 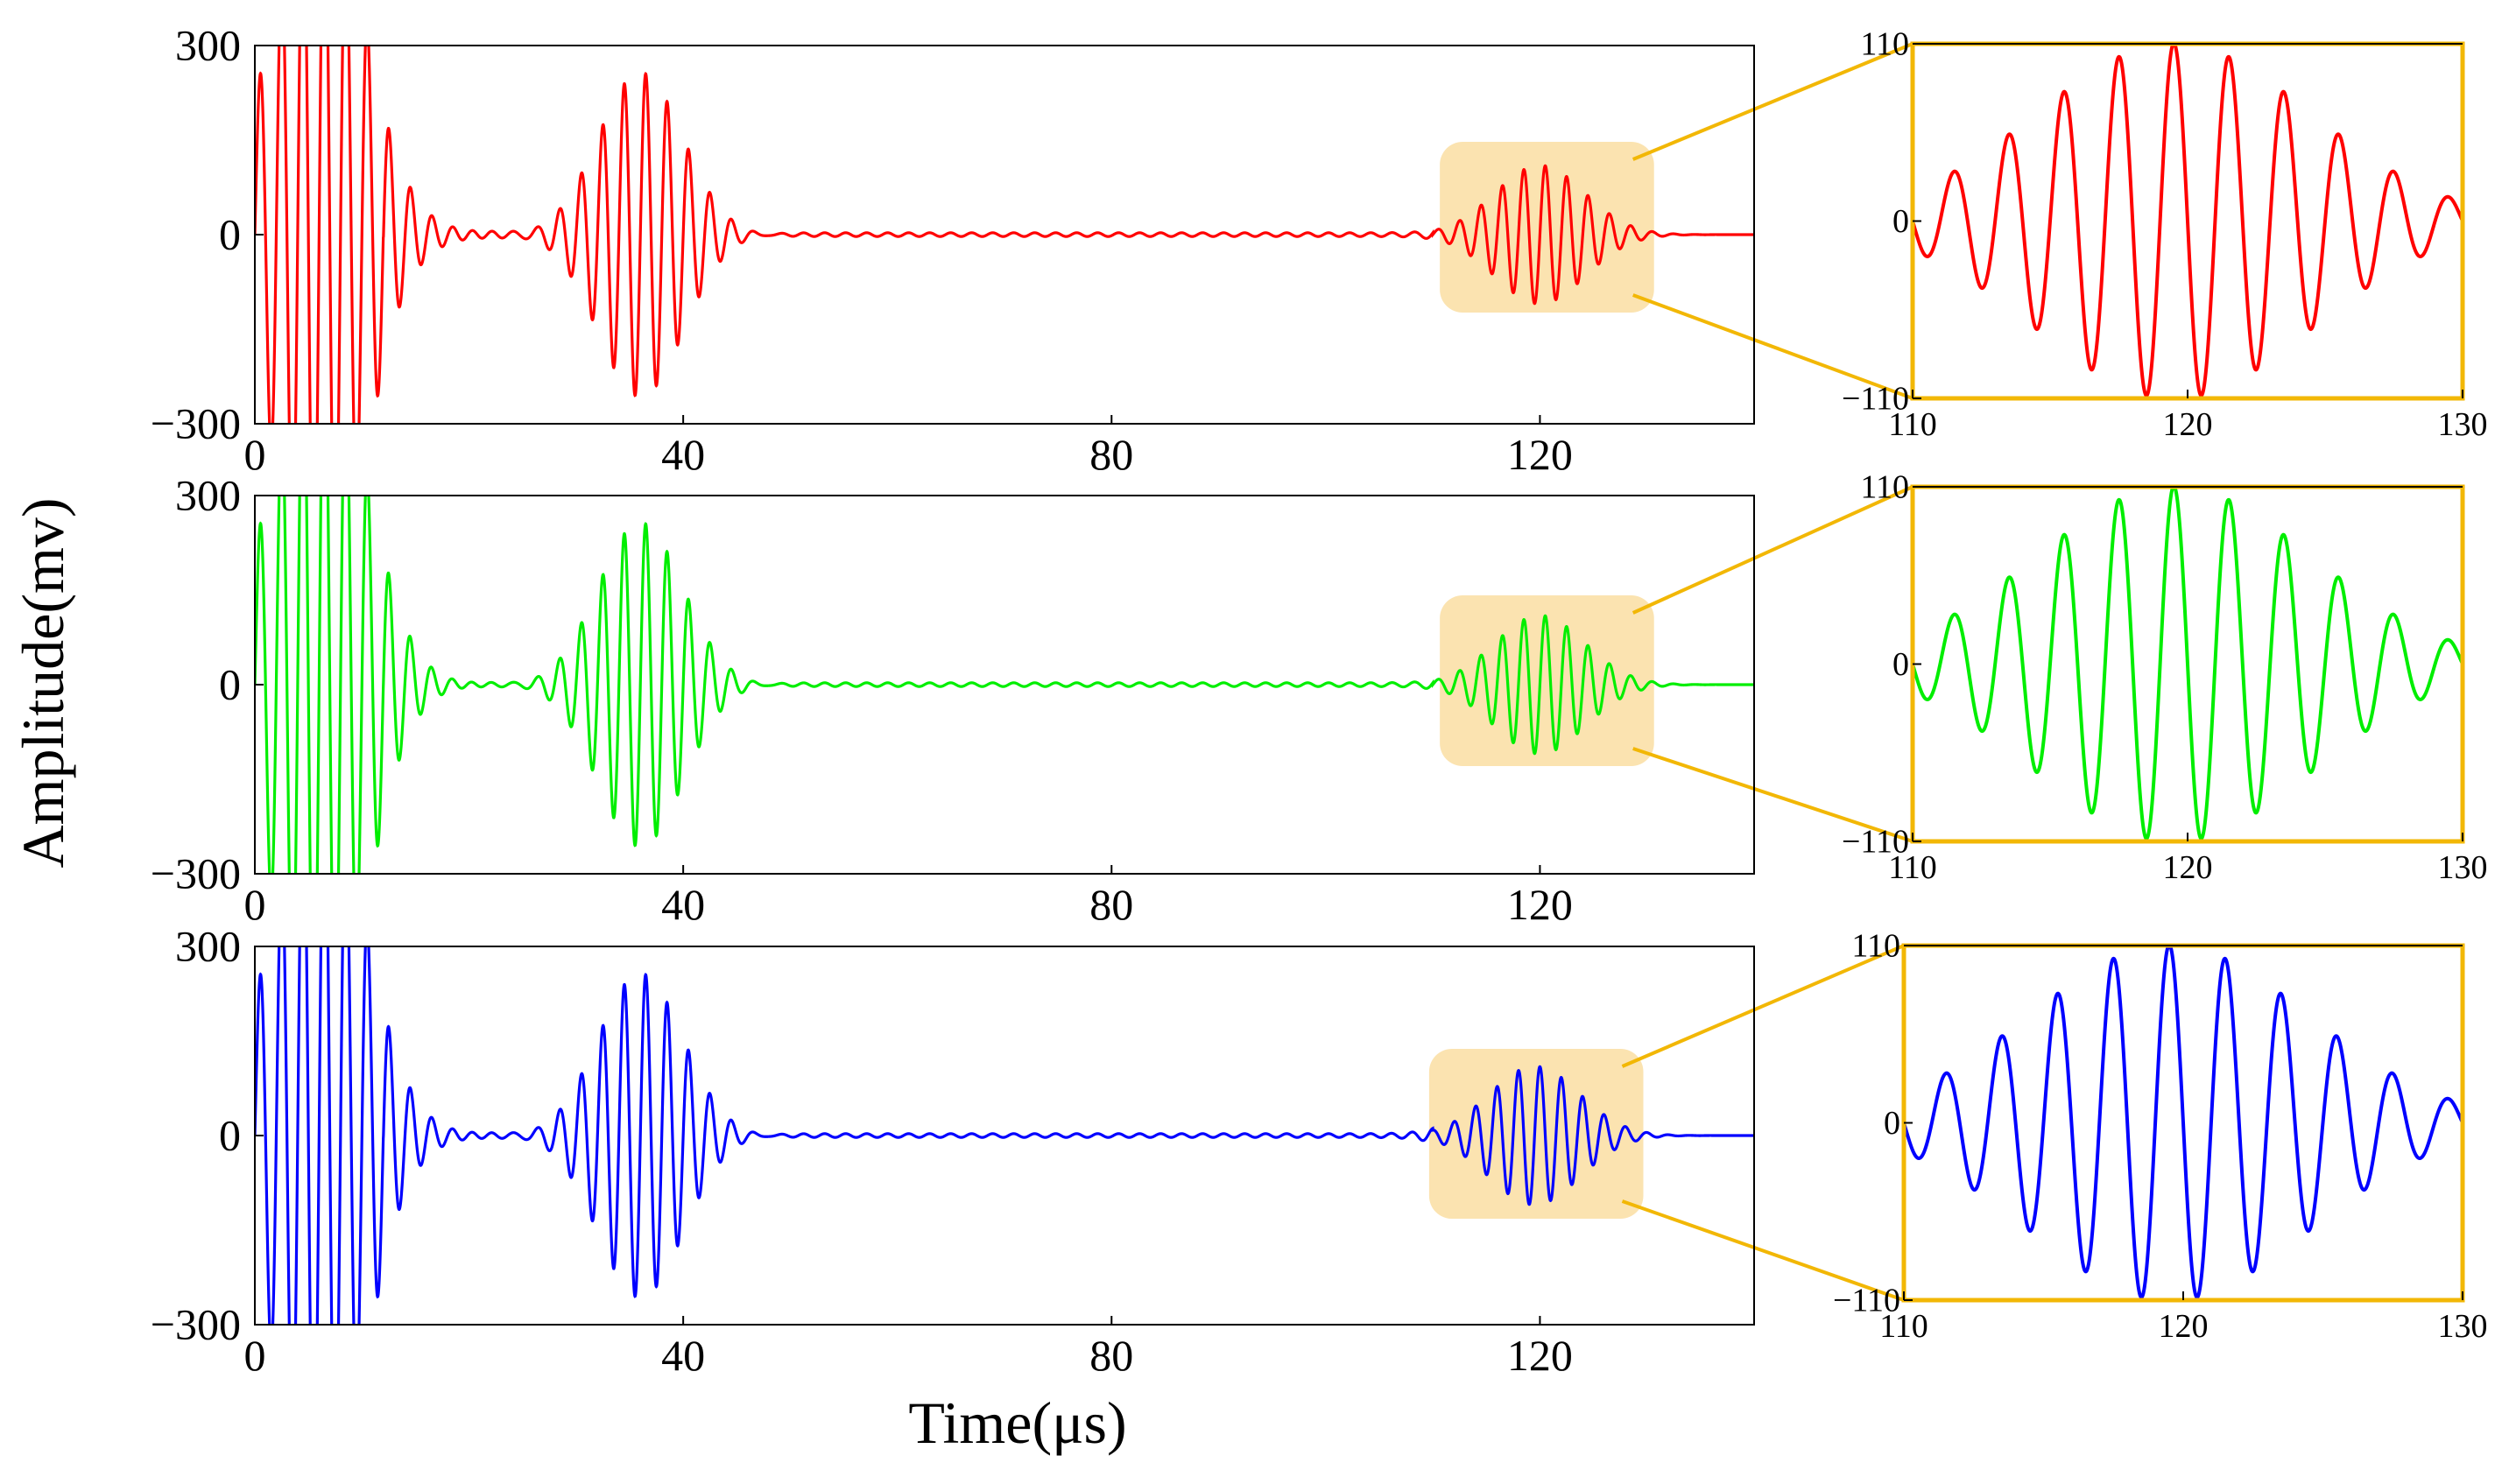 I want to click on main-top-xtick-label: 80, so click(x=1111, y=454).